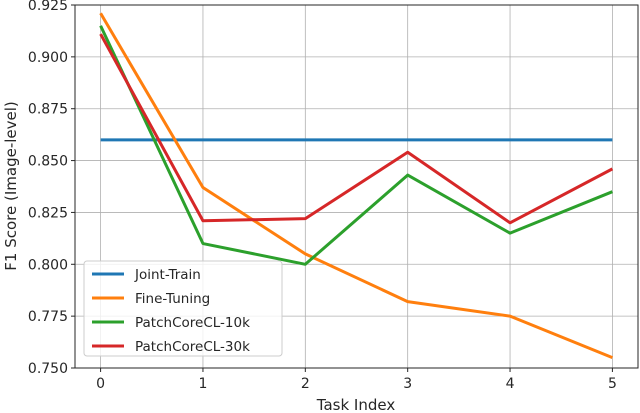  Describe the element at coordinates (48, 213) in the screenshot. I see `y-tick-label: 0.825` at that location.